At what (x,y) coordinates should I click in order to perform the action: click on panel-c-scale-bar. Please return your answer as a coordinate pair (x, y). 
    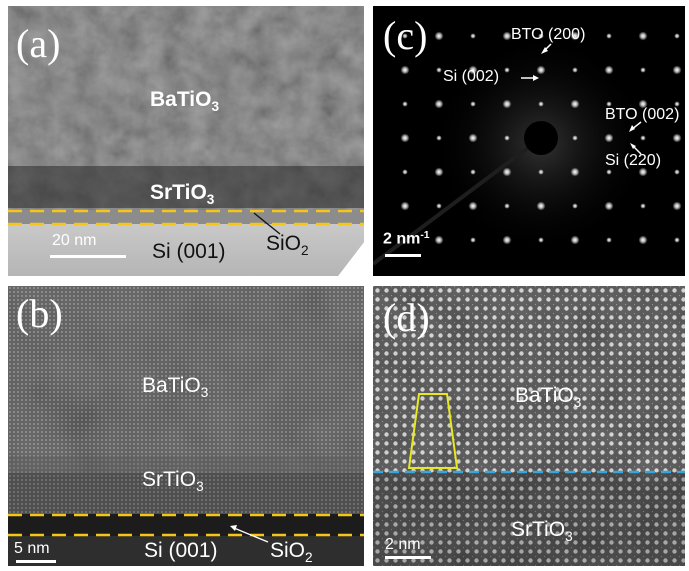
    Looking at the image, I should click on (403, 255).